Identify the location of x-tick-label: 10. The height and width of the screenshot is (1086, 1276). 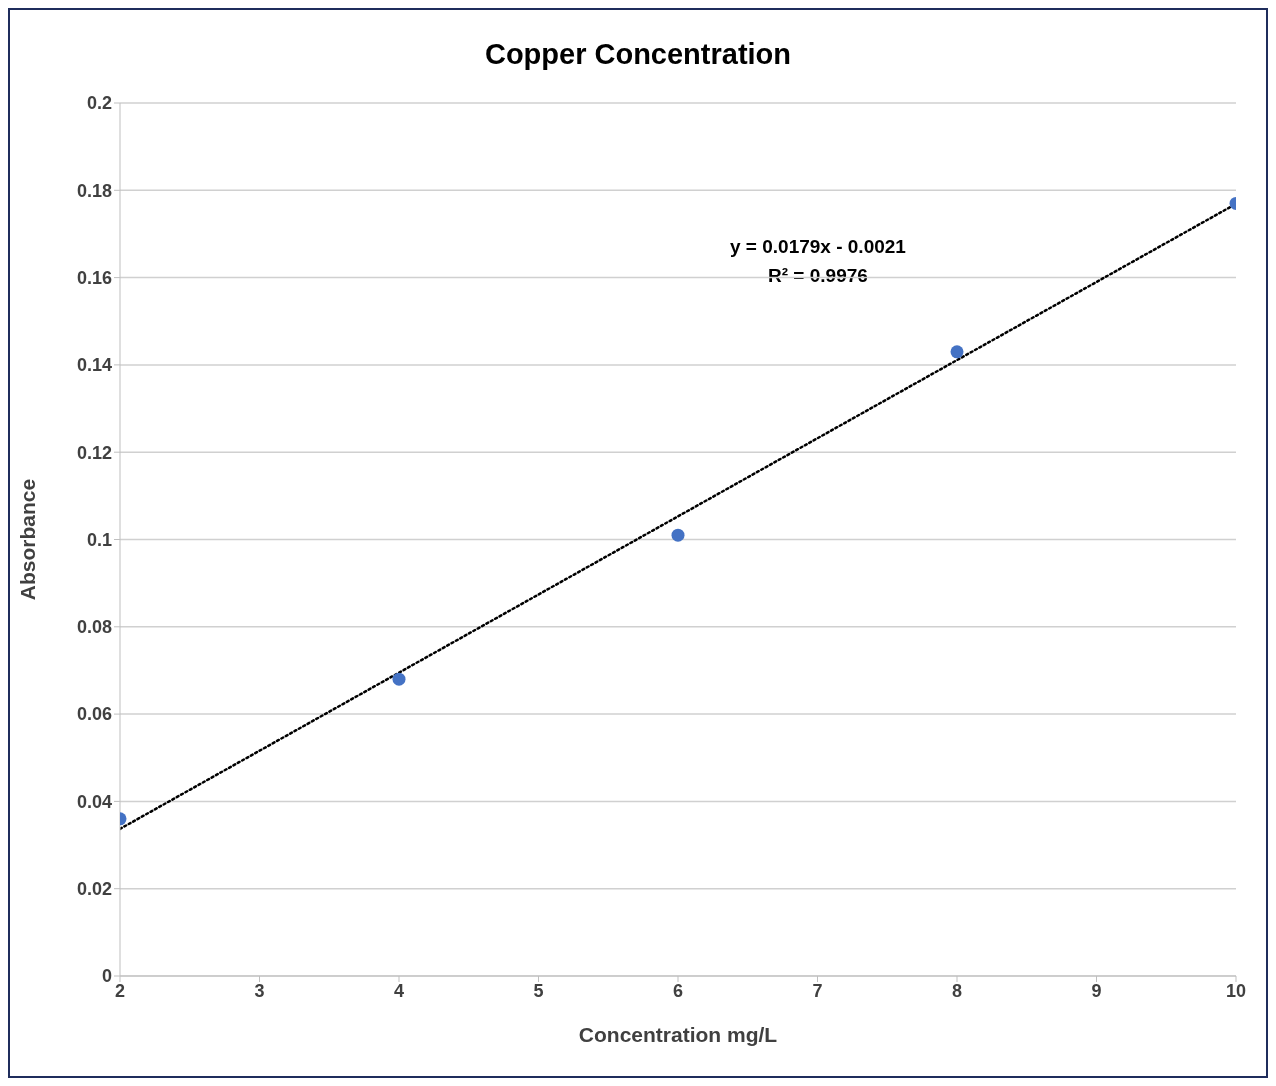
(1236, 990).